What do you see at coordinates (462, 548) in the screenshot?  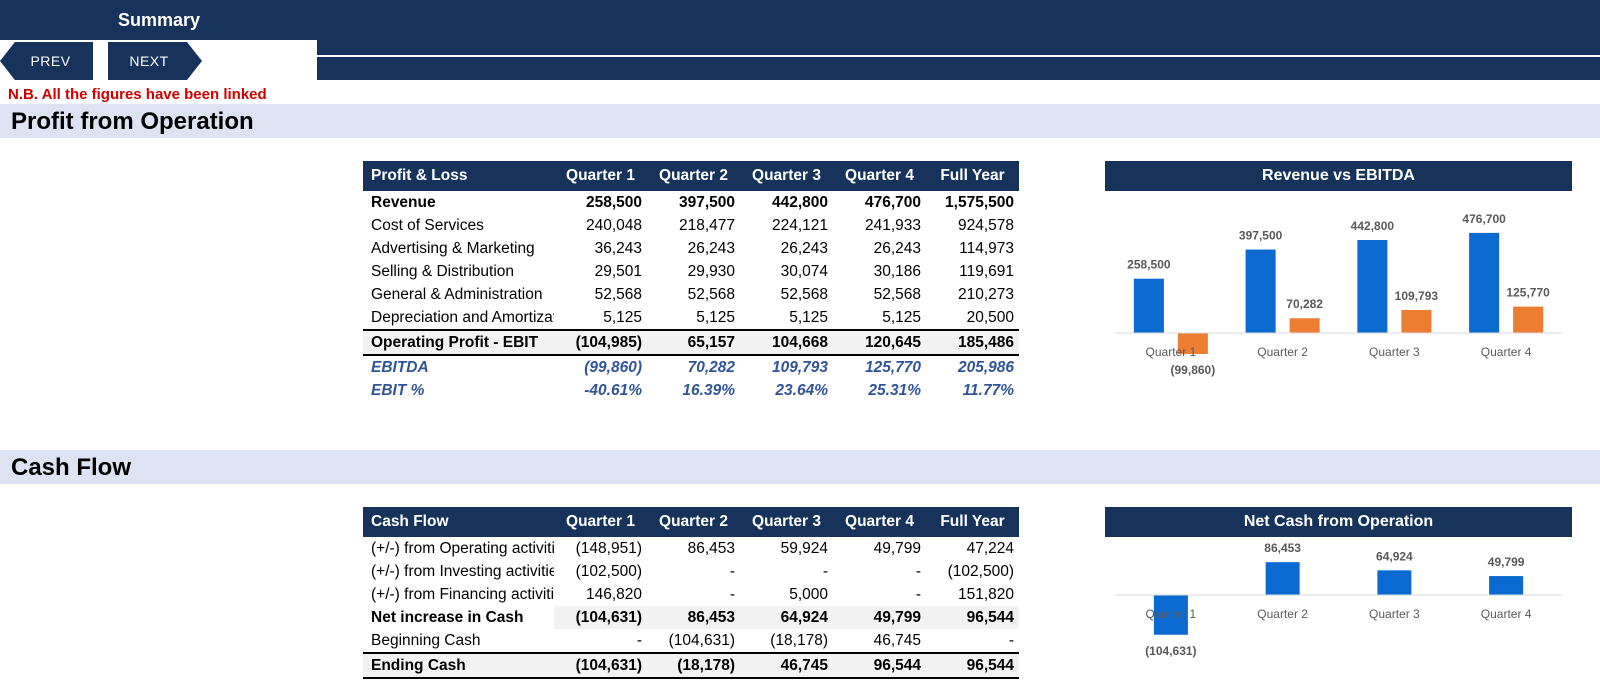 I see `row-label: (+/-) from Operating activities` at bounding box center [462, 548].